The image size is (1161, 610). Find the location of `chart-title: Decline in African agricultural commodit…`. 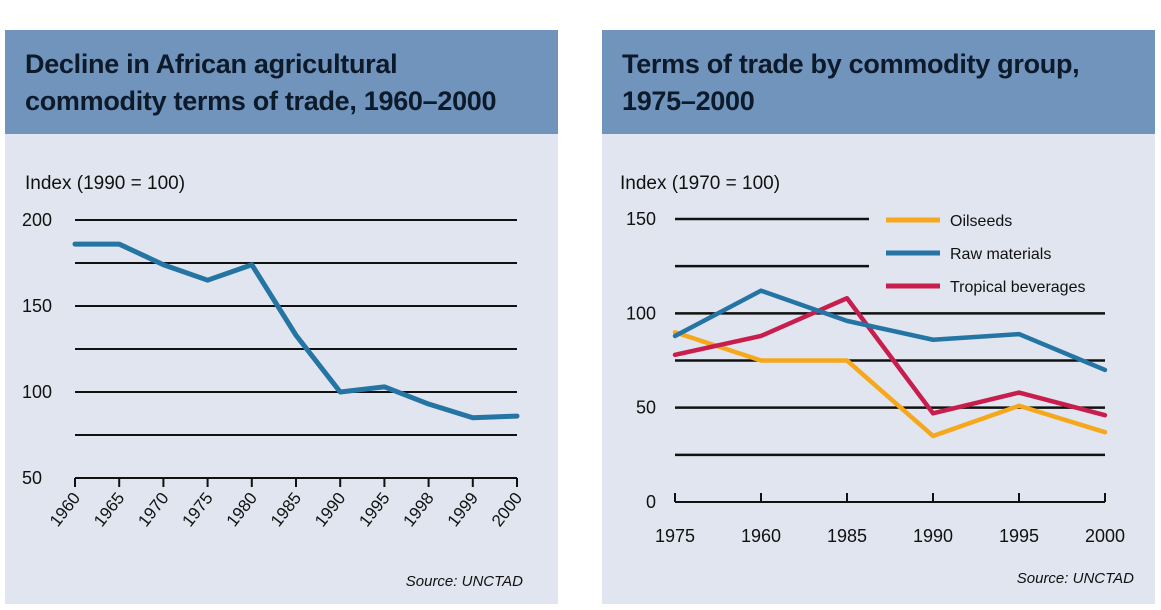

chart-title: Decline in African agricultural commodit… is located at coordinates (261, 82).